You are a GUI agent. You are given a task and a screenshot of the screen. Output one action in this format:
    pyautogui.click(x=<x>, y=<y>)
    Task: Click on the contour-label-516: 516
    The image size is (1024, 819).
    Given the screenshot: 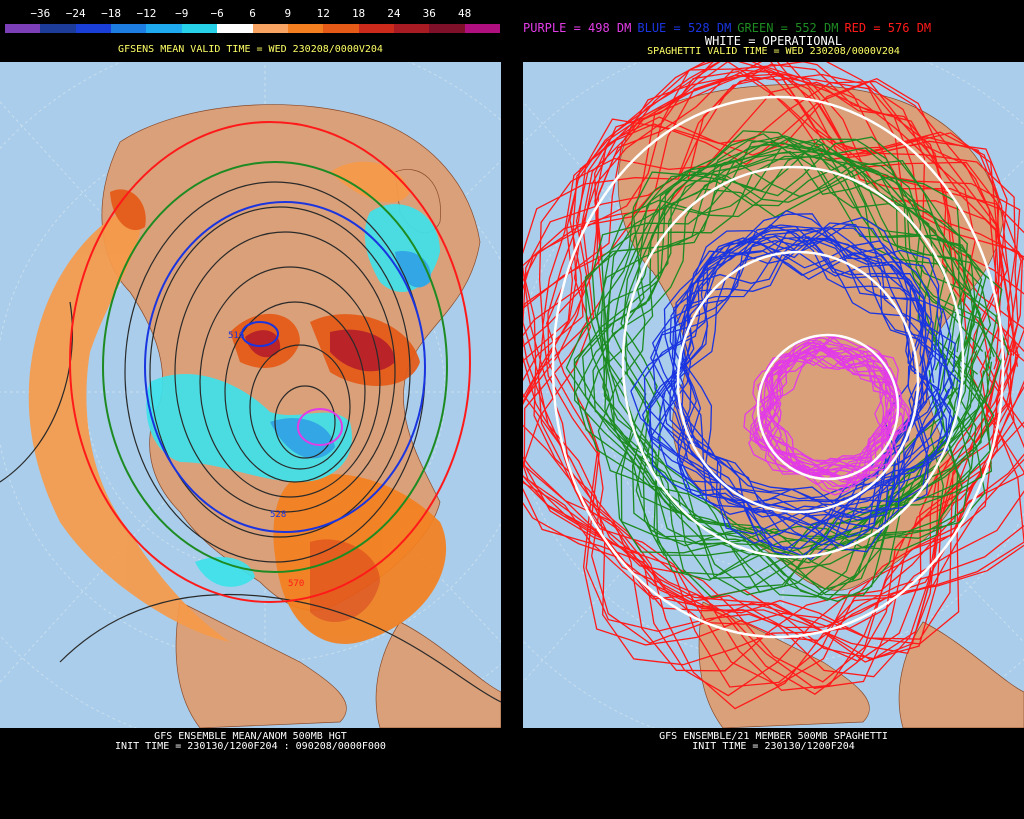 What is the action you would take?
    pyautogui.click(x=236, y=336)
    